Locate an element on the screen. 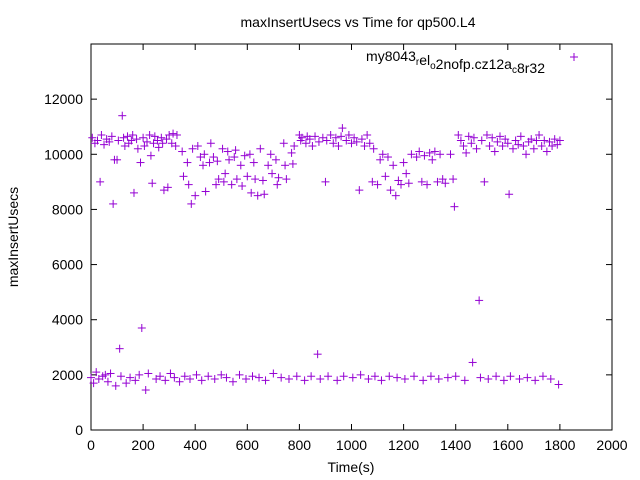  y-tick-label: 0 is located at coordinates (79, 430).